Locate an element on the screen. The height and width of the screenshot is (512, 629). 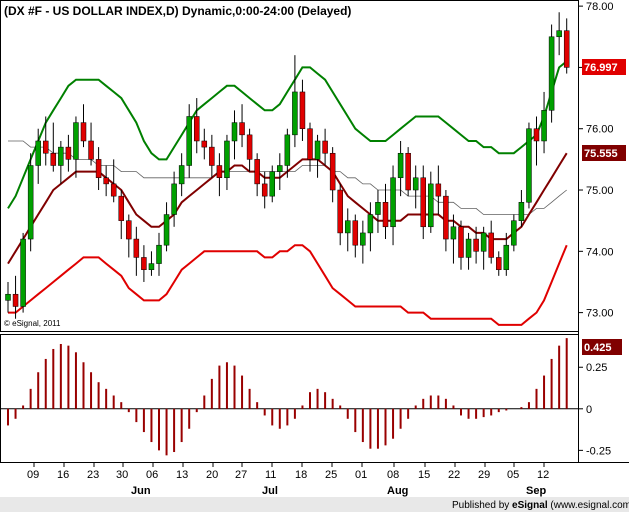
x-tick-label: 27 is located at coordinates (241, 475).